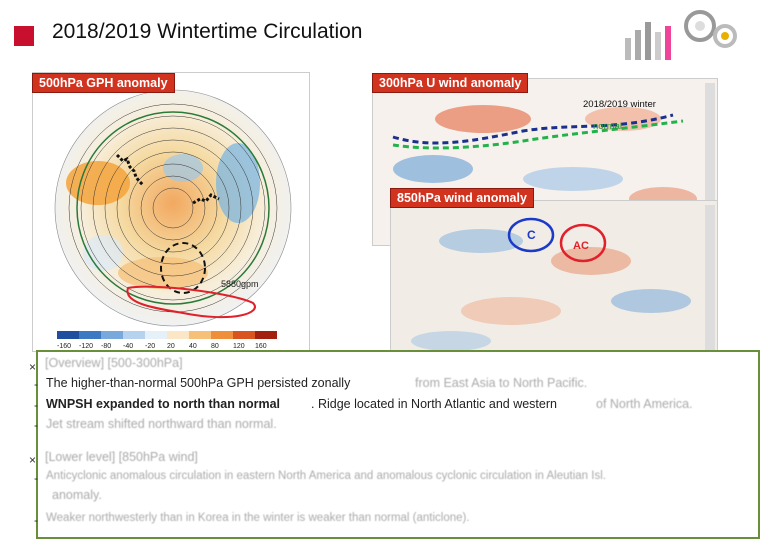 Image resolution: width=780 pixels, height=540 pixels. Describe the element at coordinates (128, 346) in the screenshot. I see `colorbar-tick: -40` at that location.